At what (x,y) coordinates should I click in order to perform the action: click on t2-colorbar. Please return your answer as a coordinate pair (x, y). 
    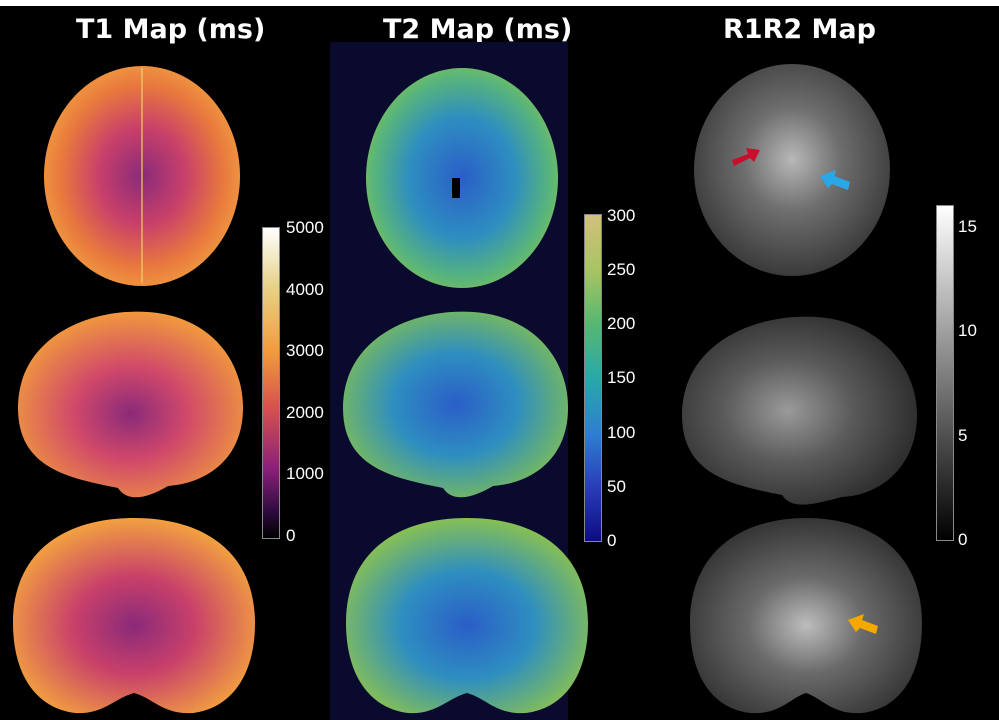
    Looking at the image, I should click on (593, 378).